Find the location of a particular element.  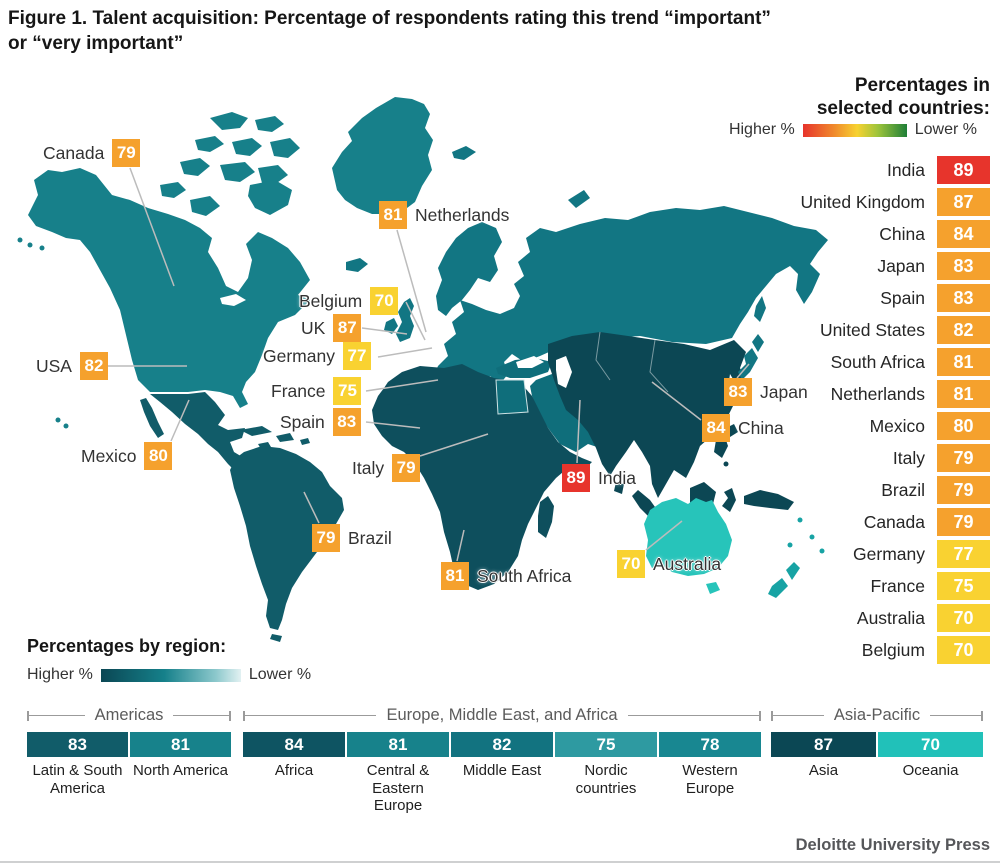

inland-water is located at coordinates (396, 341).